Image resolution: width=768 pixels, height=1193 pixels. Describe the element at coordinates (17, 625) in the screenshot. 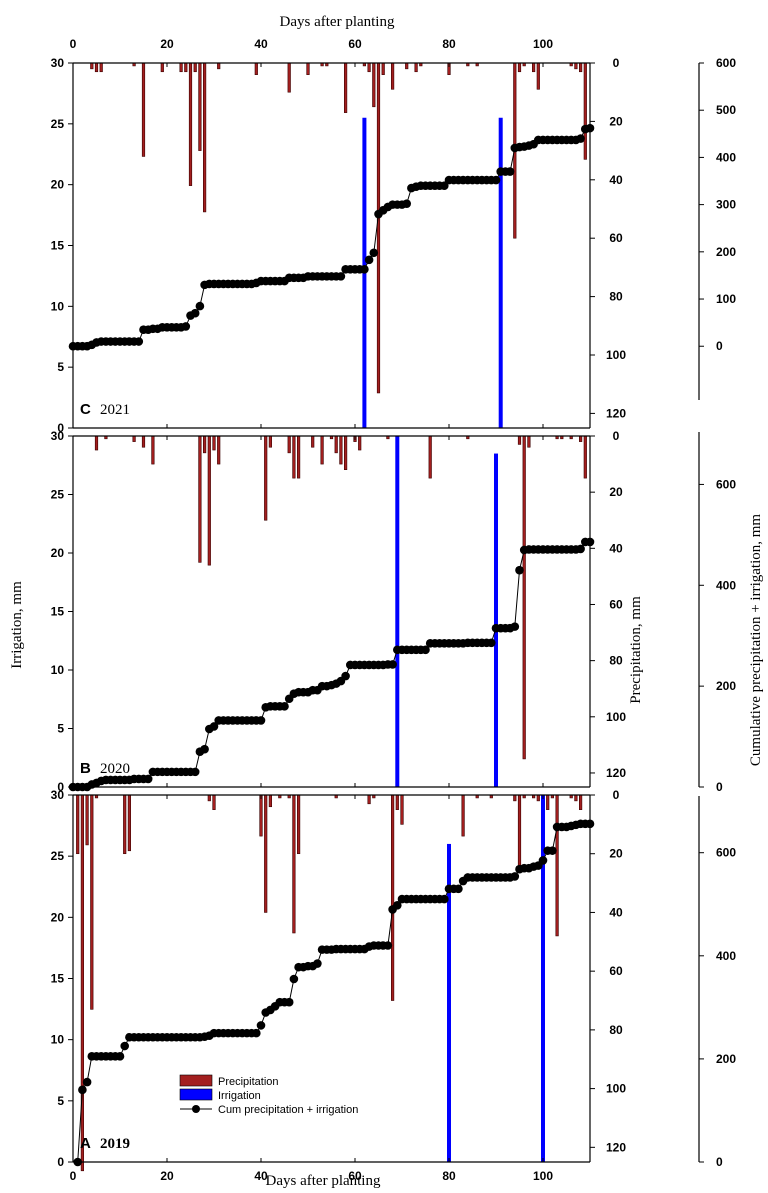

I see `irrigation-axis-title: Irrigation, mm` at that location.